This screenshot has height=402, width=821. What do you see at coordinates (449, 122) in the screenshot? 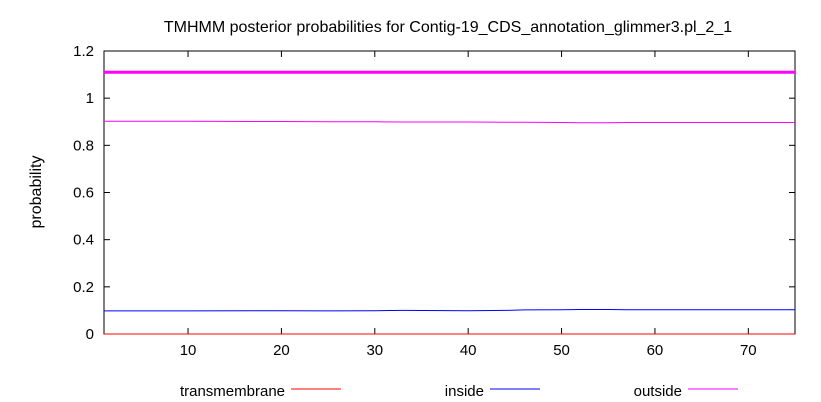
I see `series-line-outside` at bounding box center [449, 122].